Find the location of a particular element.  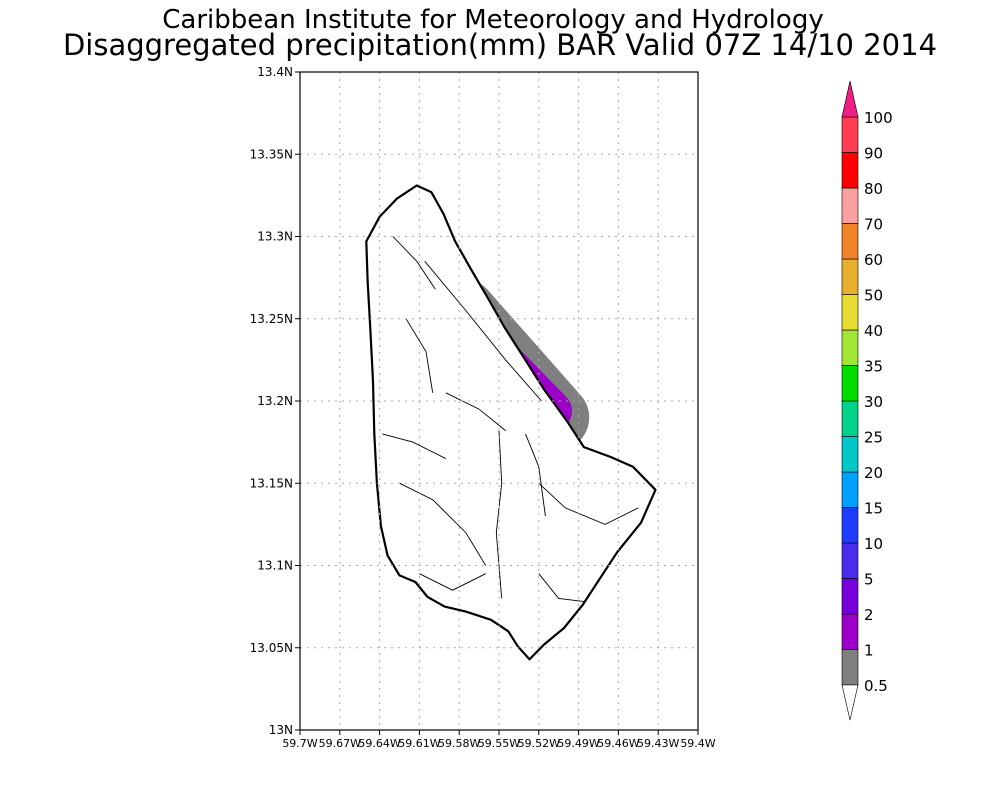

colorbar-under-arrow is located at coordinates (850, 702).